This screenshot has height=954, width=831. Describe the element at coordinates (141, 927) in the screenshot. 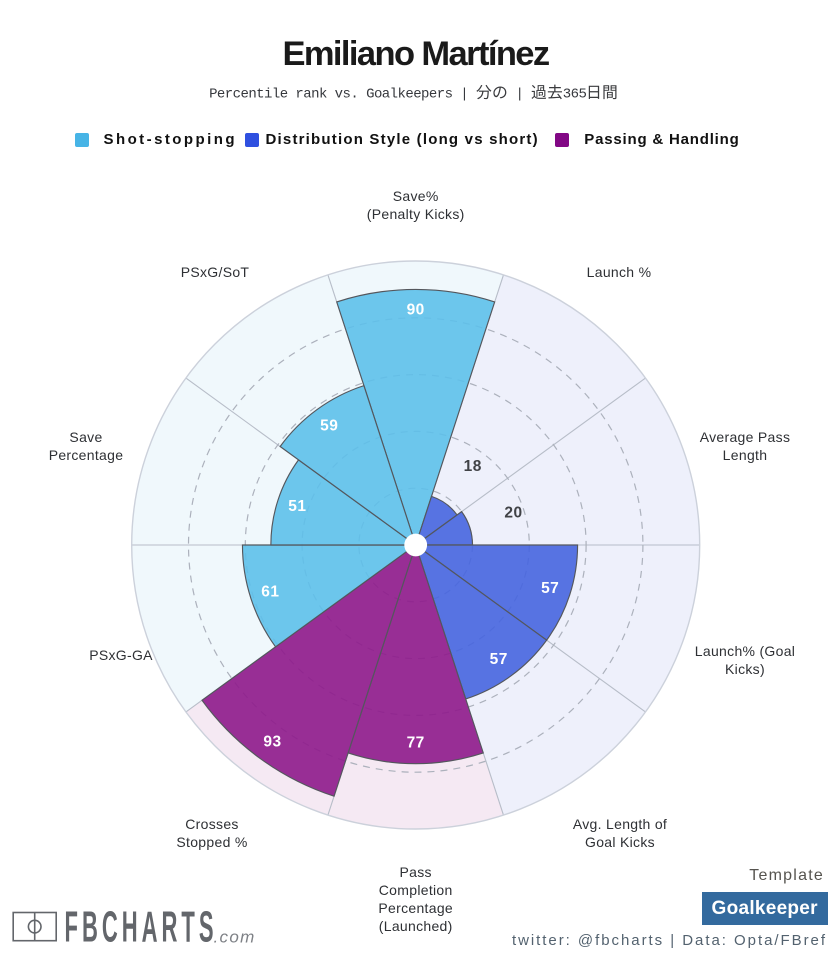

I see `svg-text: FBCHARTS` at that location.